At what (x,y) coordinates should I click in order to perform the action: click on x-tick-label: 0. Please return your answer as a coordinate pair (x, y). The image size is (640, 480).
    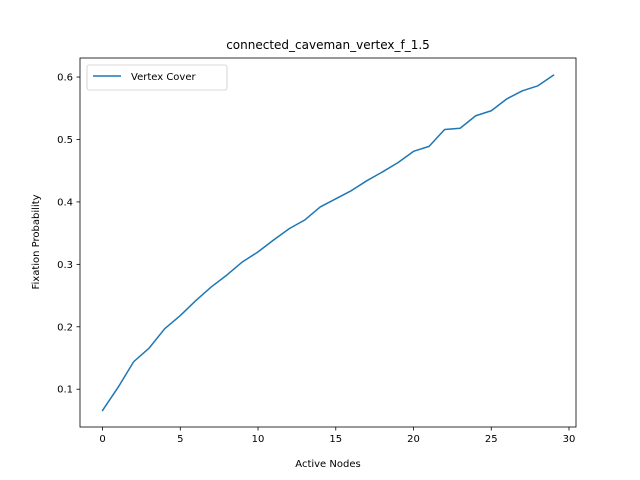
    Looking at the image, I should click on (102, 439).